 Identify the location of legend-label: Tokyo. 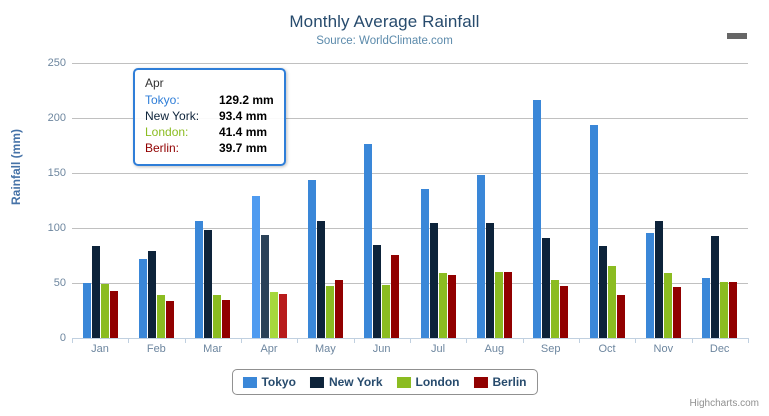
(278, 382).